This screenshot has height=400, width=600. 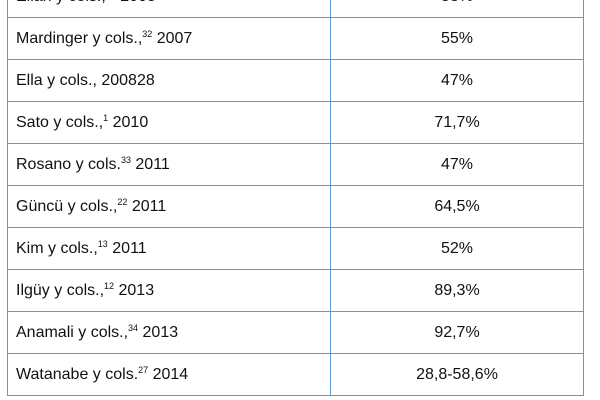 I want to click on author-cell: Kim y cols.,13 2011, so click(x=169, y=248).